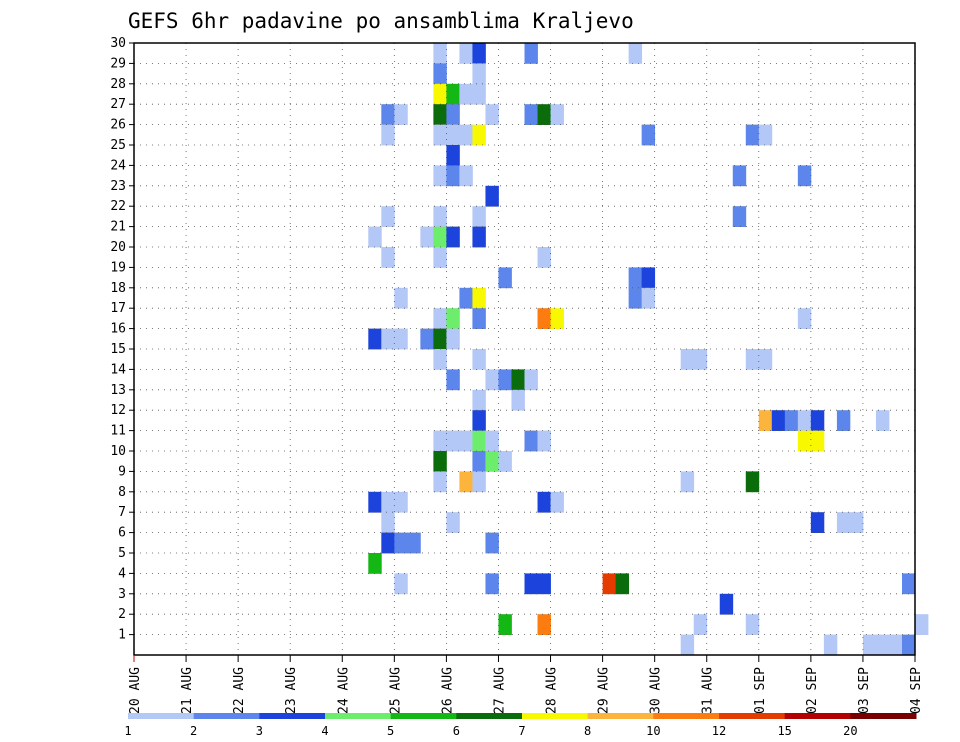 The image size is (960, 742). Describe the element at coordinates (343, 690) in the screenshot. I see `x-tick-label: 24 AUG` at that location.